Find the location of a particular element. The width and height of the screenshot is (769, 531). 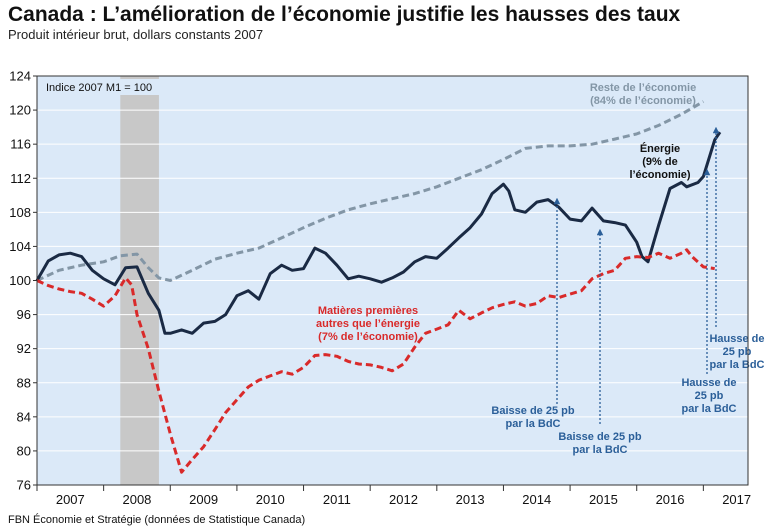

y-tick-label: 116 is located at coordinates (20, 144).